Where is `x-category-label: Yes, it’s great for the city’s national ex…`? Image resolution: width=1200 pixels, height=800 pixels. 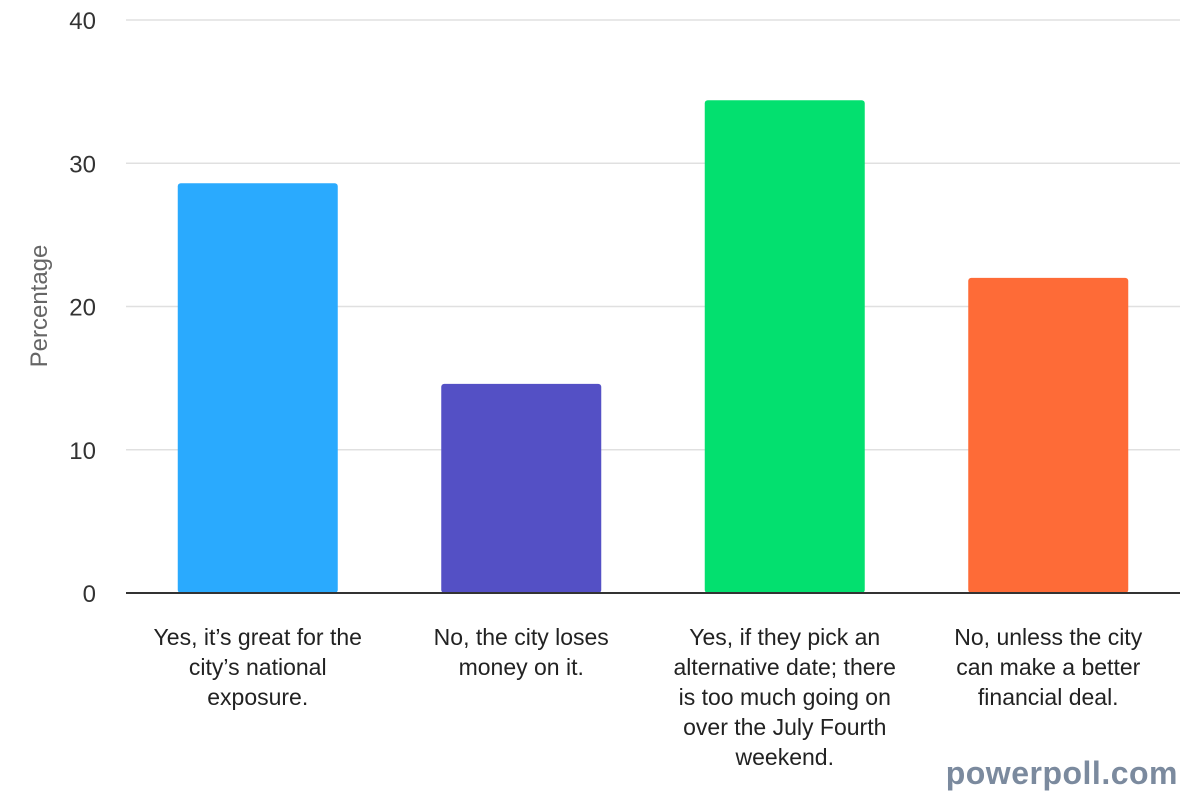 x-category-label: Yes, it’s great for the city’s national ex… is located at coordinates (258, 667).